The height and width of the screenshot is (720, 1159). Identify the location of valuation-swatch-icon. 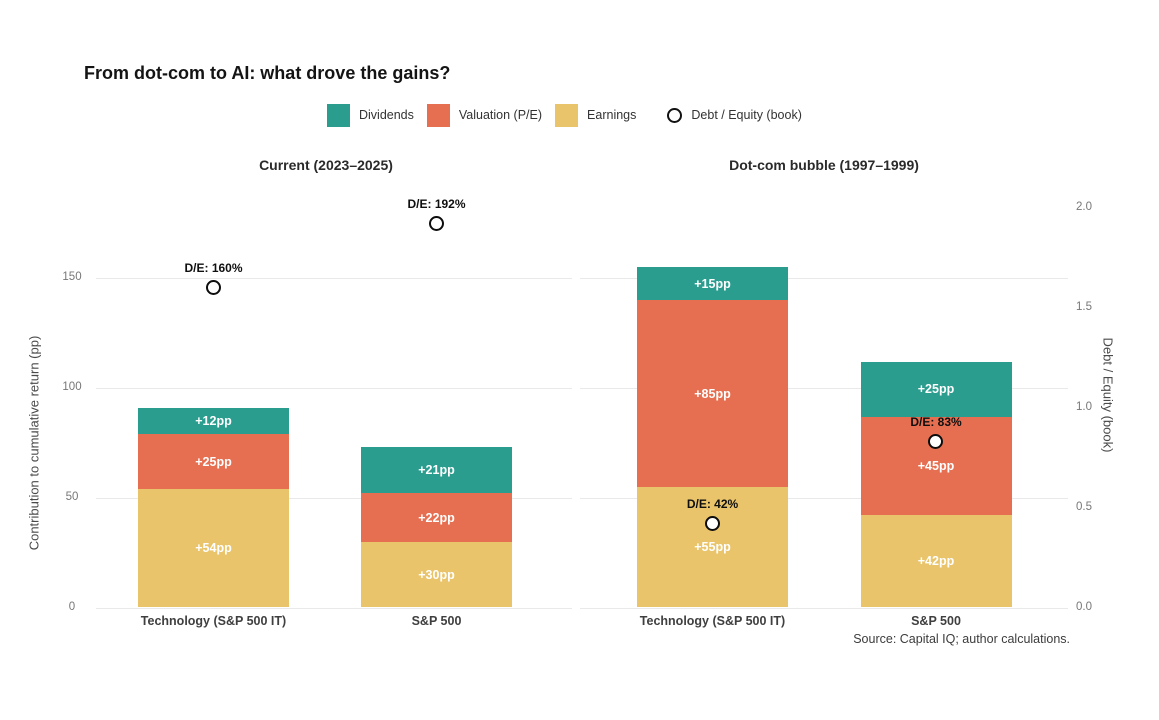
(438, 115).